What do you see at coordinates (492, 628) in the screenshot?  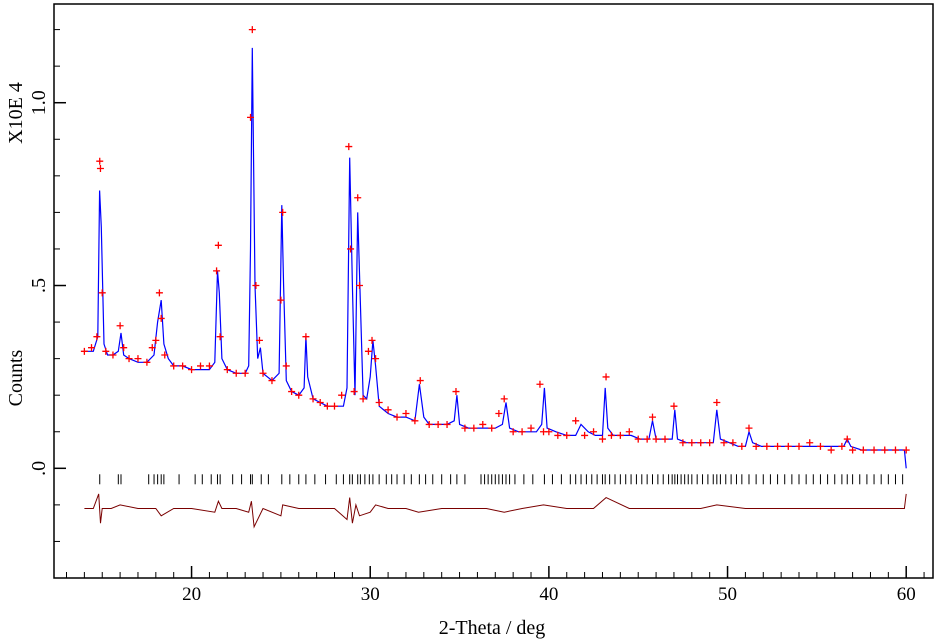 I see `x-axis-label: 2-Theta / deg` at bounding box center [492, 628].